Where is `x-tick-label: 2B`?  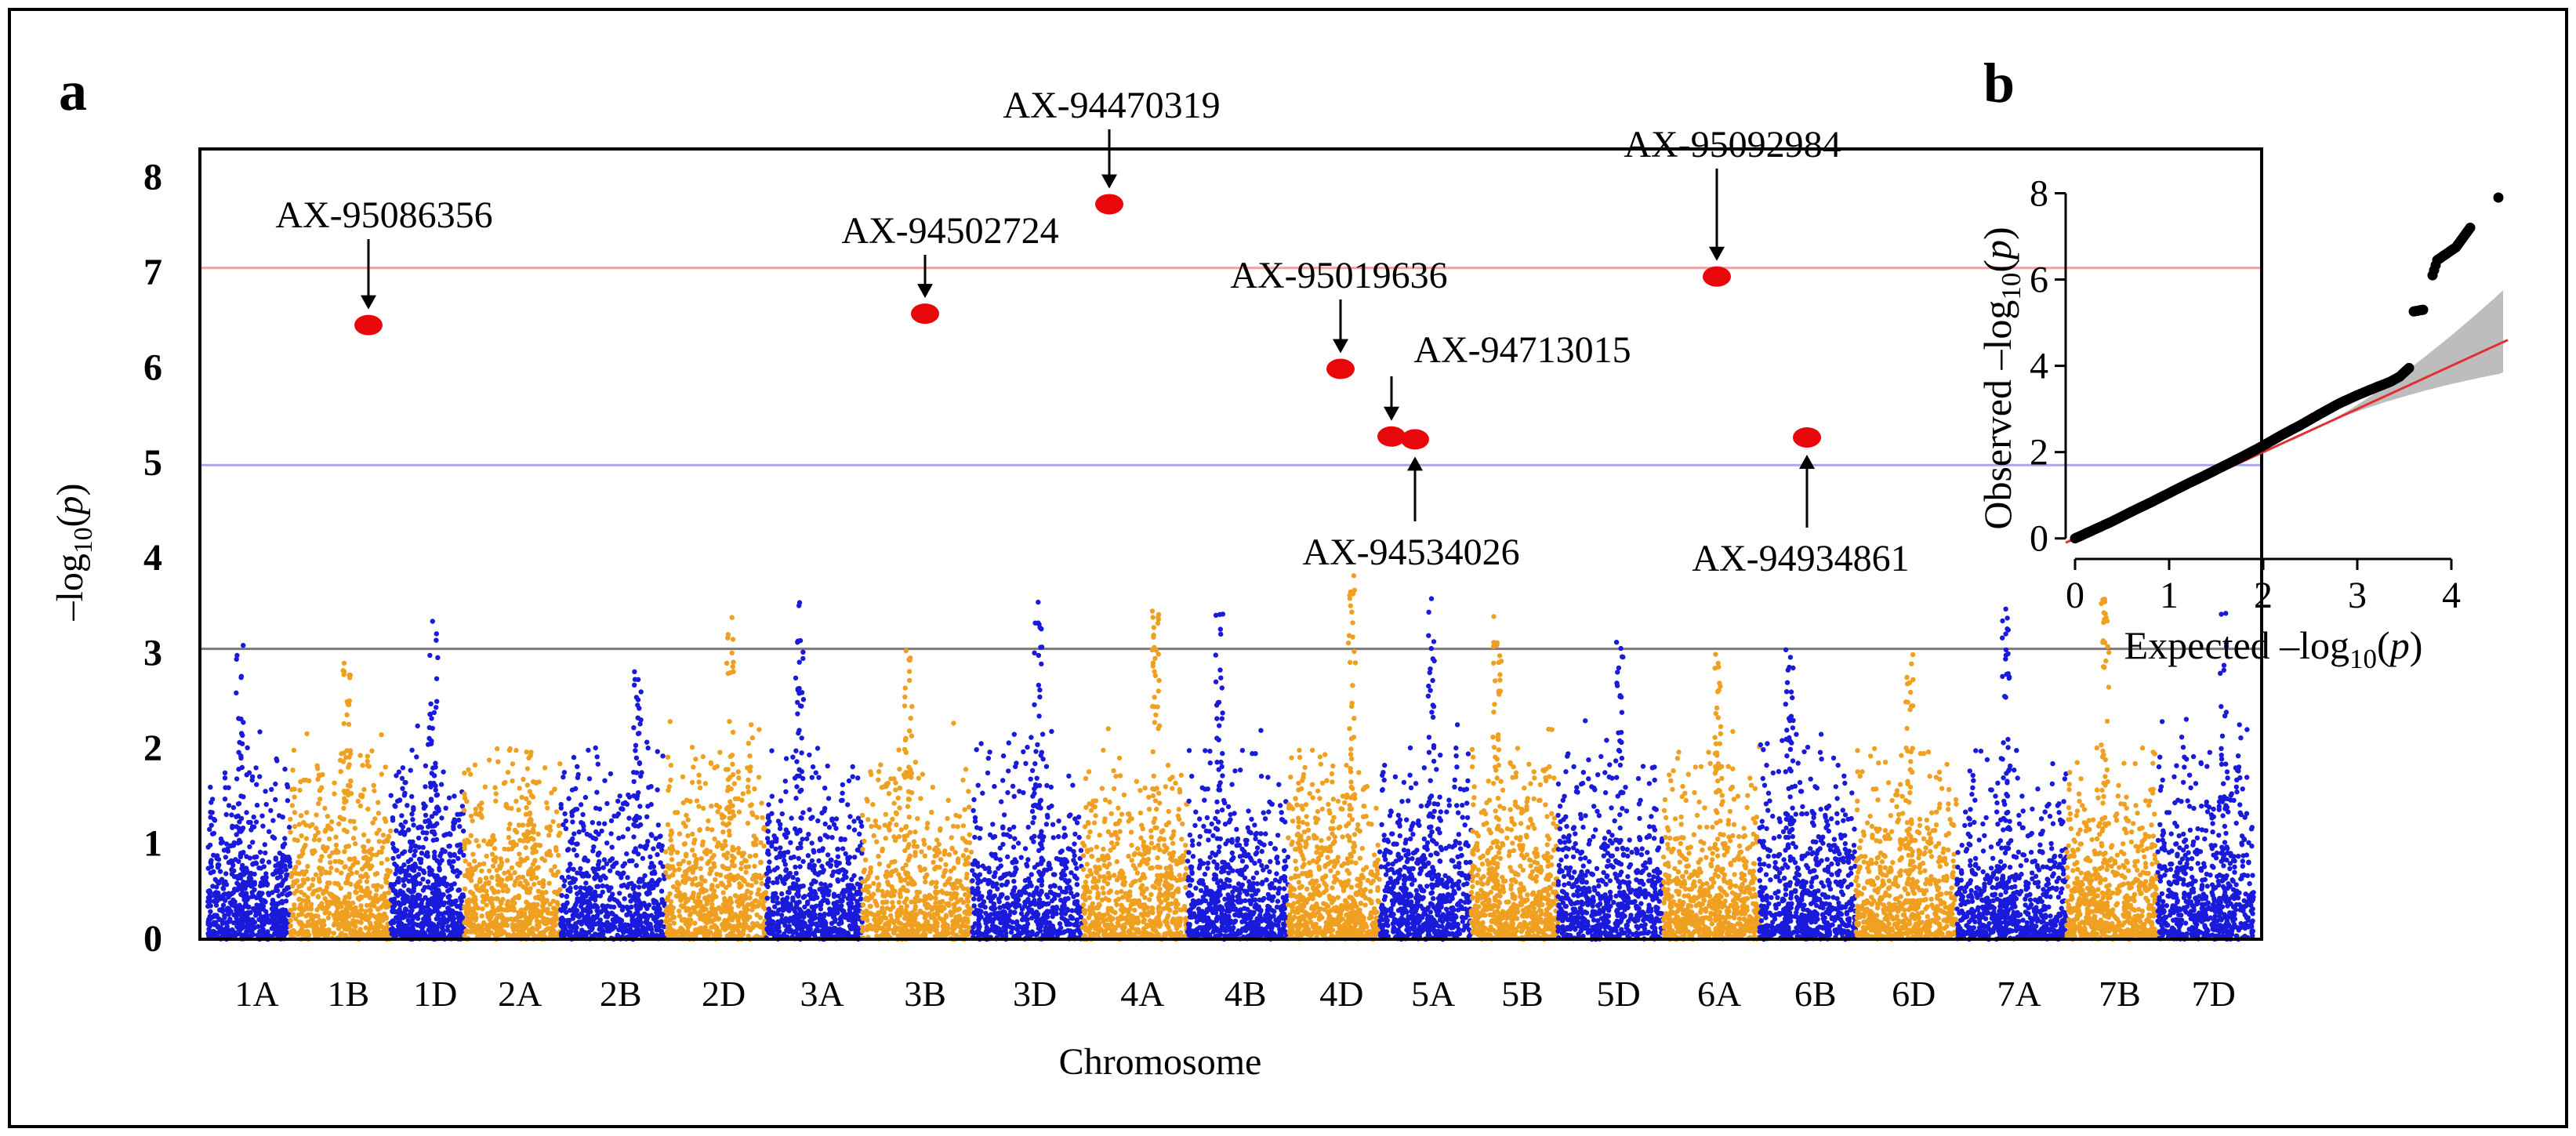
x-tick-label: 2B is located at coordinates (621, 994).